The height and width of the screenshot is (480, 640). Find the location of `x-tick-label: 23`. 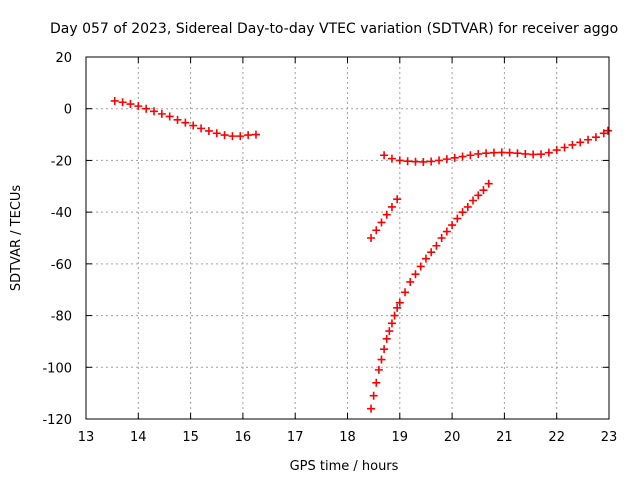

x-tick-label: 23 is located at coordinates (609, 437).